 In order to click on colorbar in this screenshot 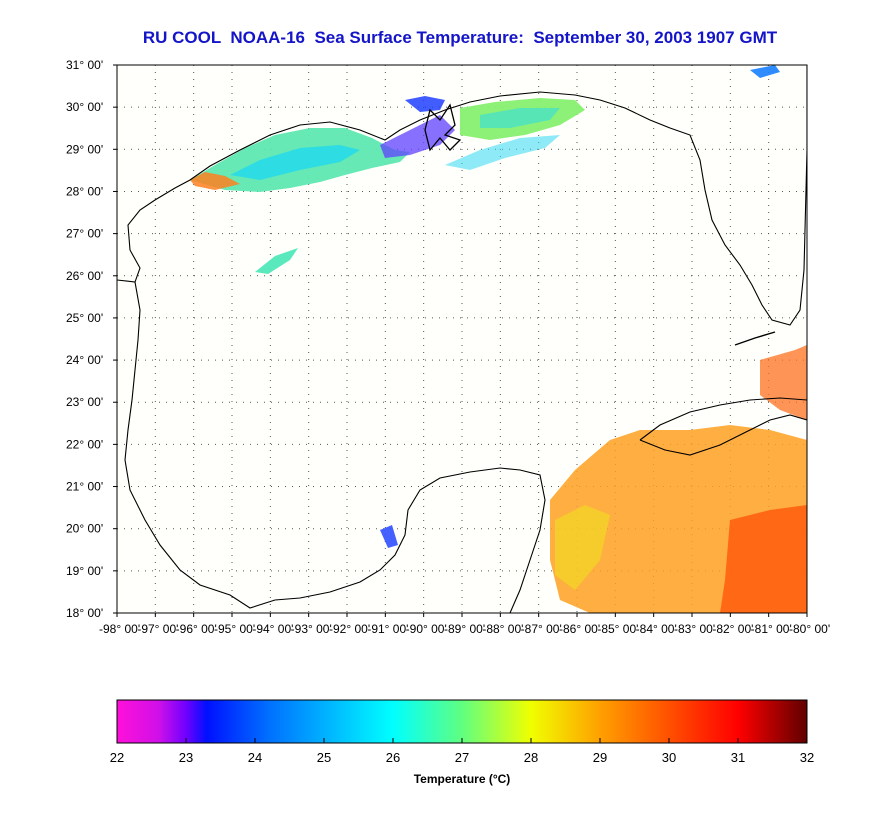, I will do `click(462, 721)`.